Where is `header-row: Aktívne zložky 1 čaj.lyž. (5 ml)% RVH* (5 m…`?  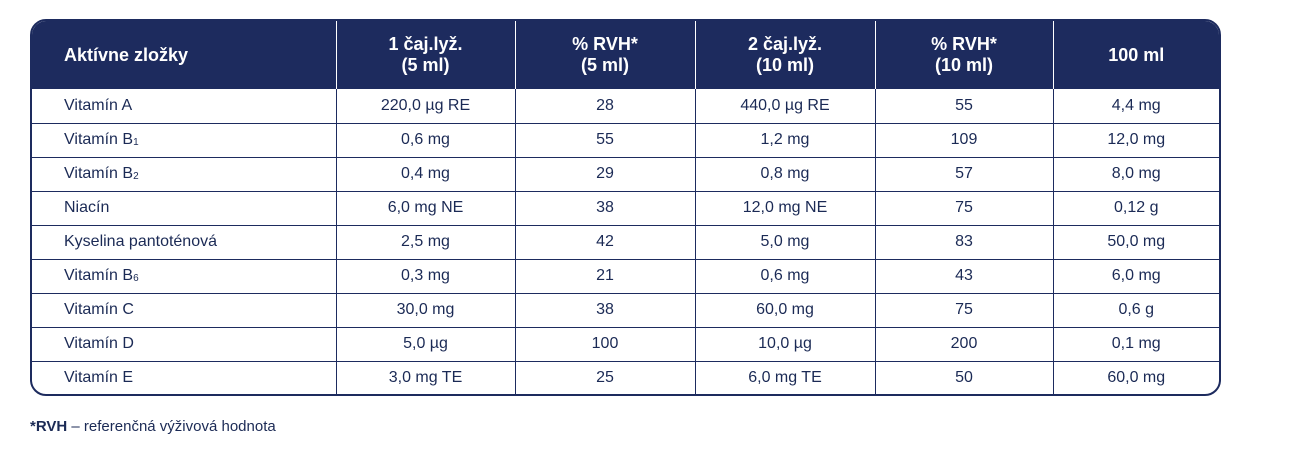 header-row: Aktívne zložky 1 čaj.lyž. (5 ml)% RVH* (5 m… is located at coordinates (625, 55).